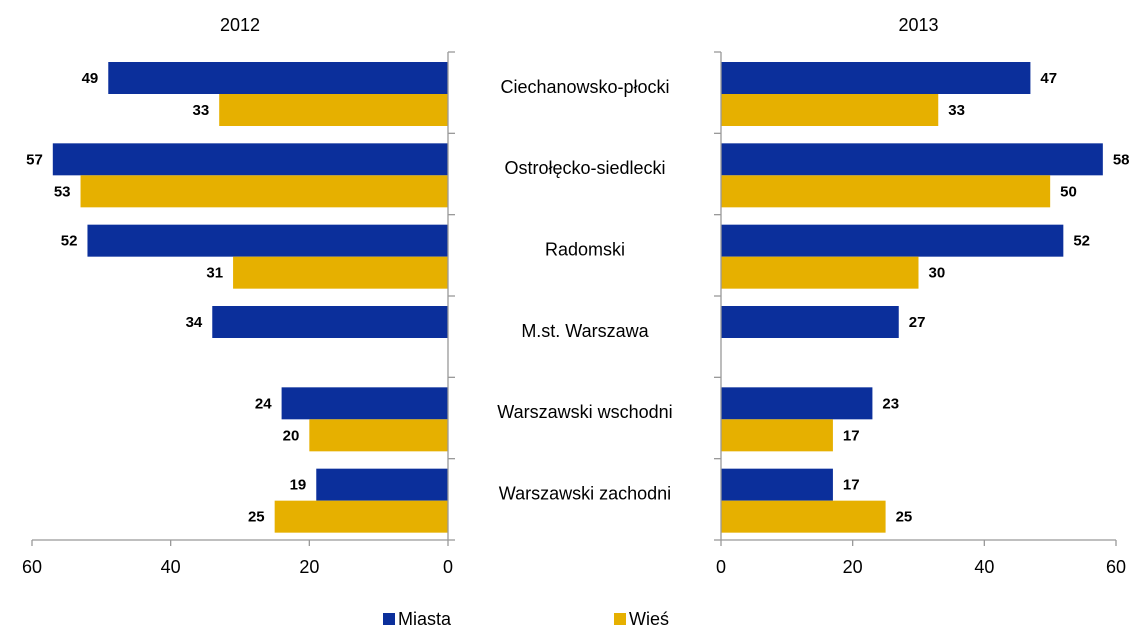 The height and width of the screenshot is (631, 1147). What do you see at coordinates (214, 273) in the screenshot?
I see `value-label: 31` at bounding box center [214, 273].